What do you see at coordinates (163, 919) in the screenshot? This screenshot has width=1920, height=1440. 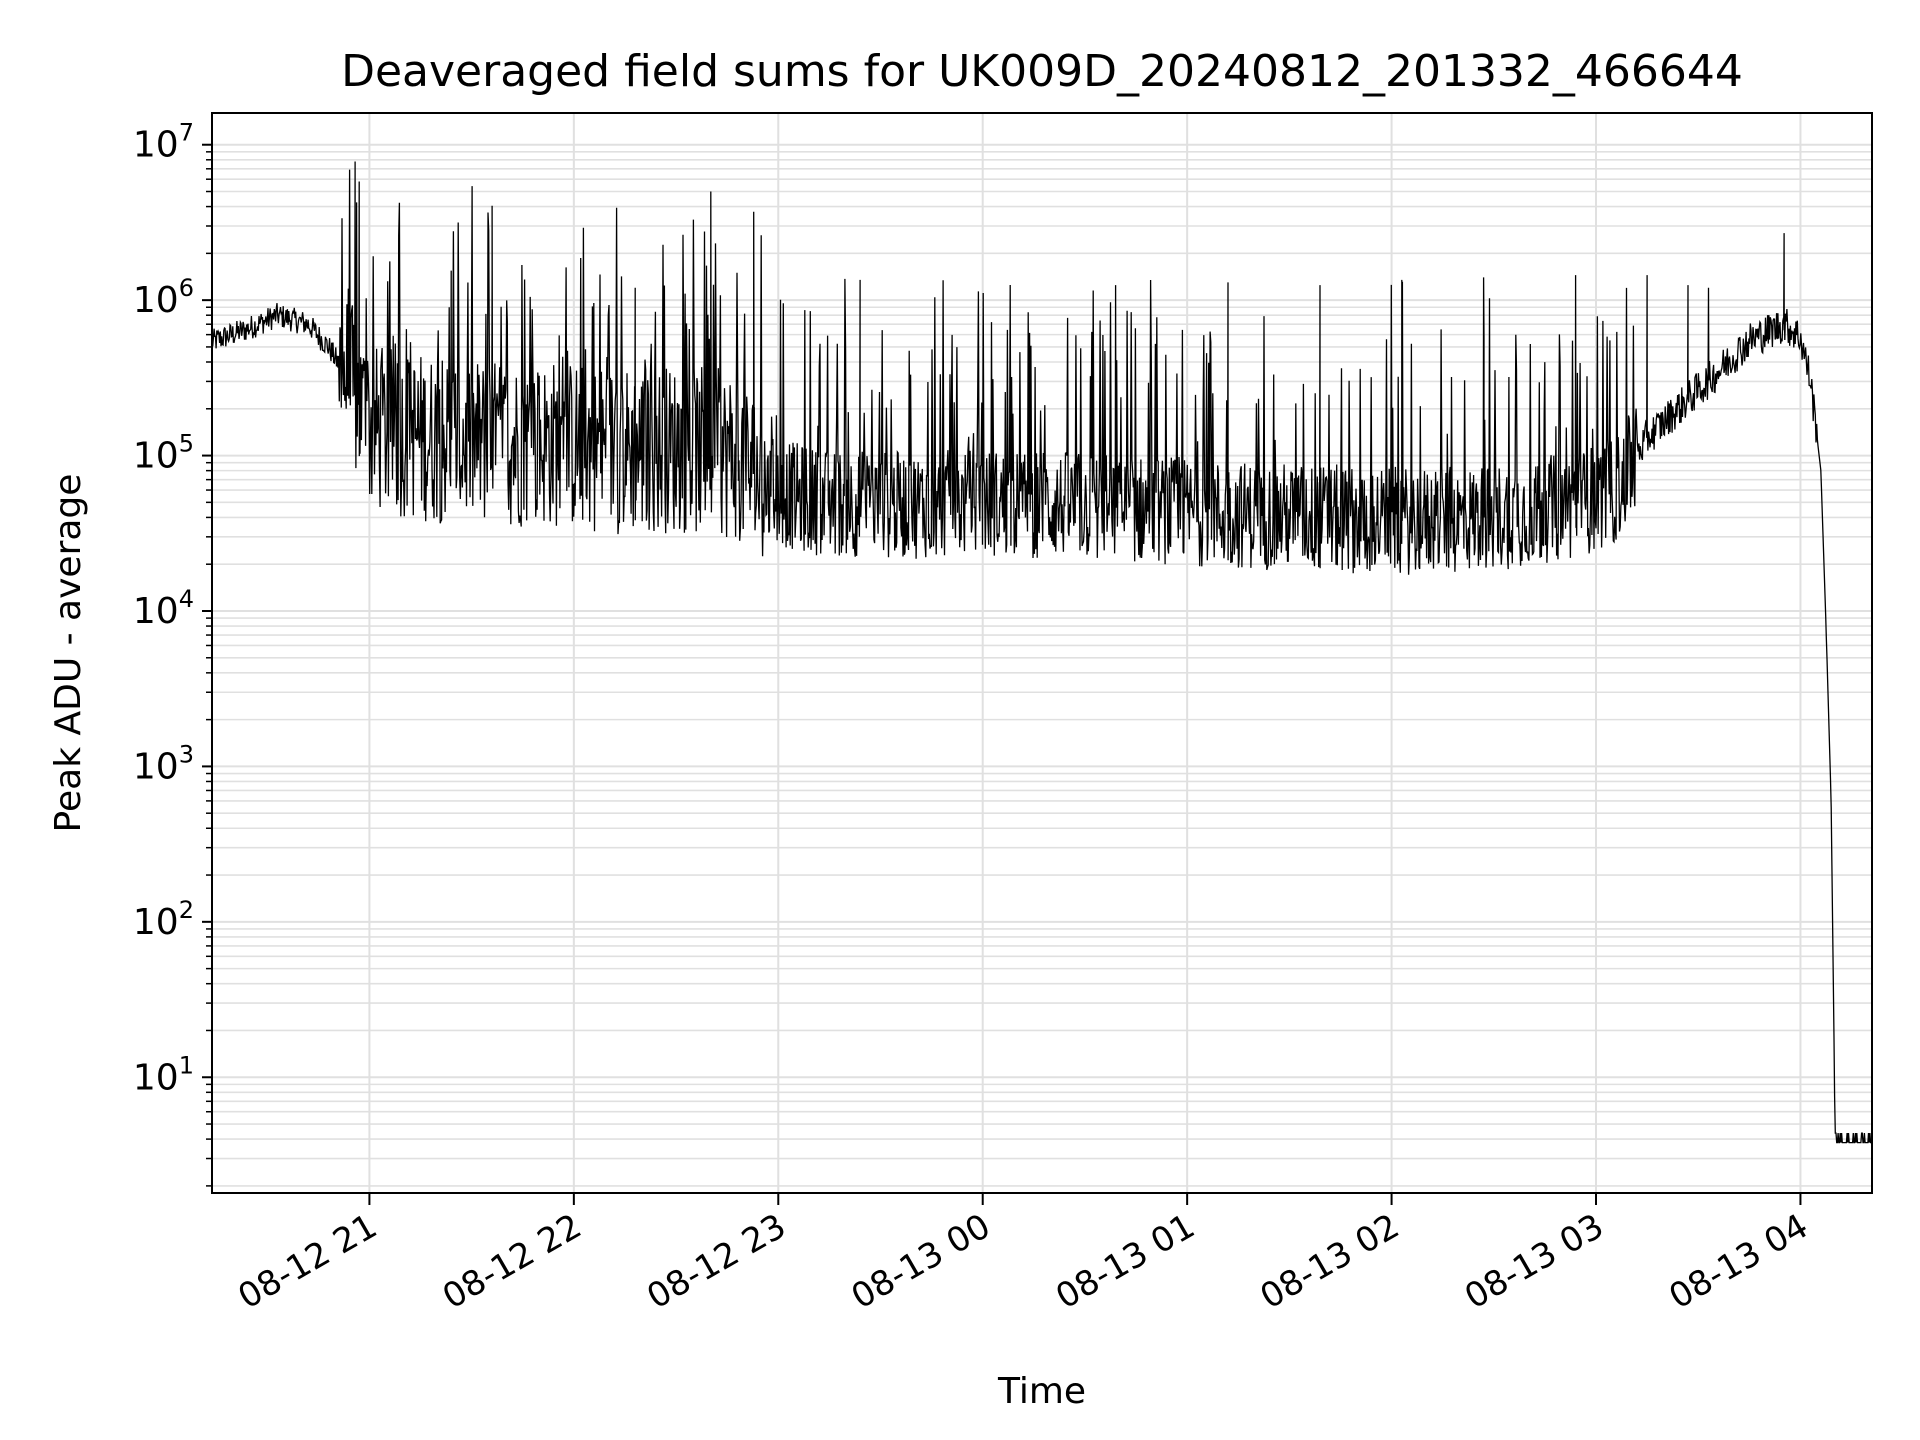 I see `y-tick-label: 10²` at bounding box center [163, 919].